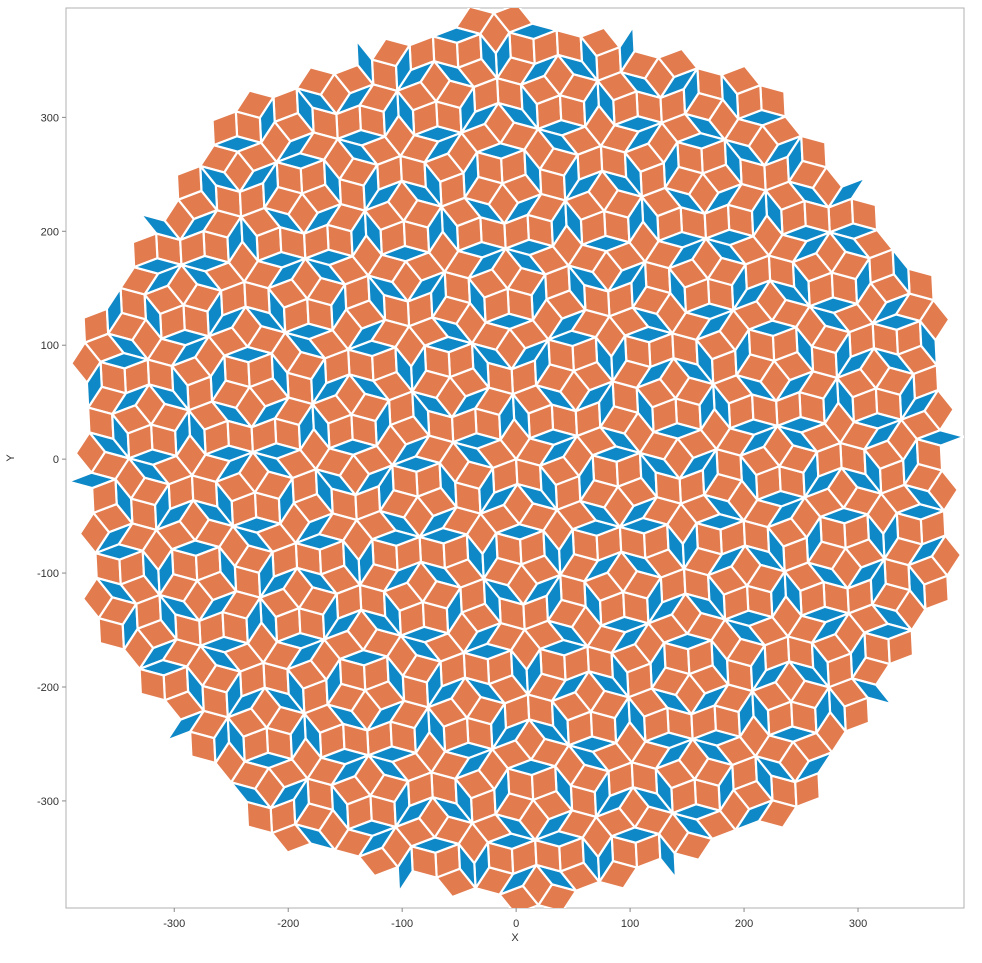 Image resolution: width=982 pixels, height=963 pixels. Describe the element at coordinates (48, 688) in the screenshot. I see `y-tick-label: -200` at that location.